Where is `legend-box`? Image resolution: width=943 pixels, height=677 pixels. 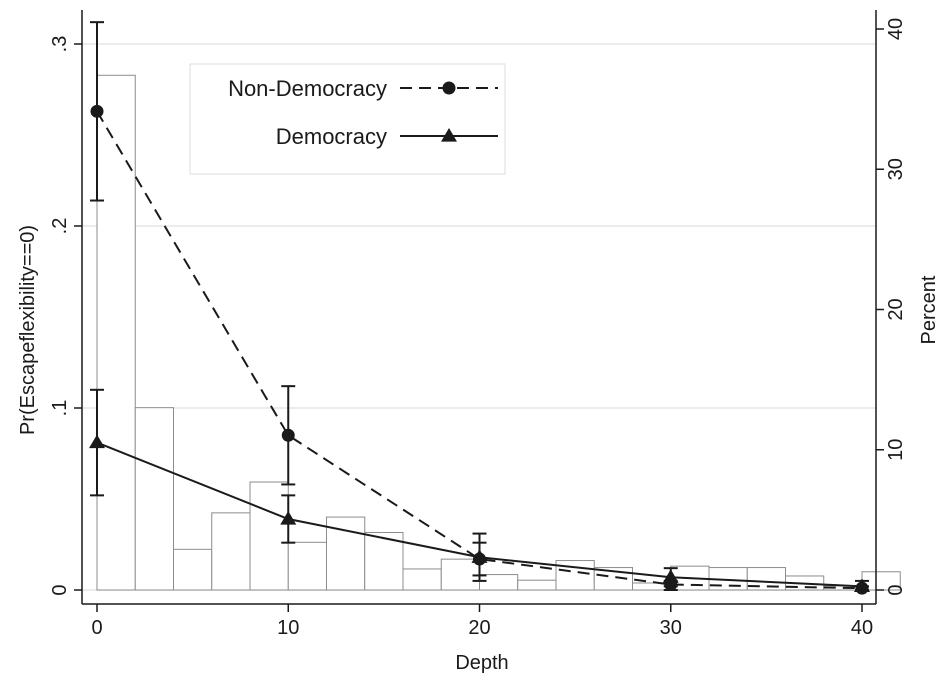
legend-box is located at coordinates (347, 119).